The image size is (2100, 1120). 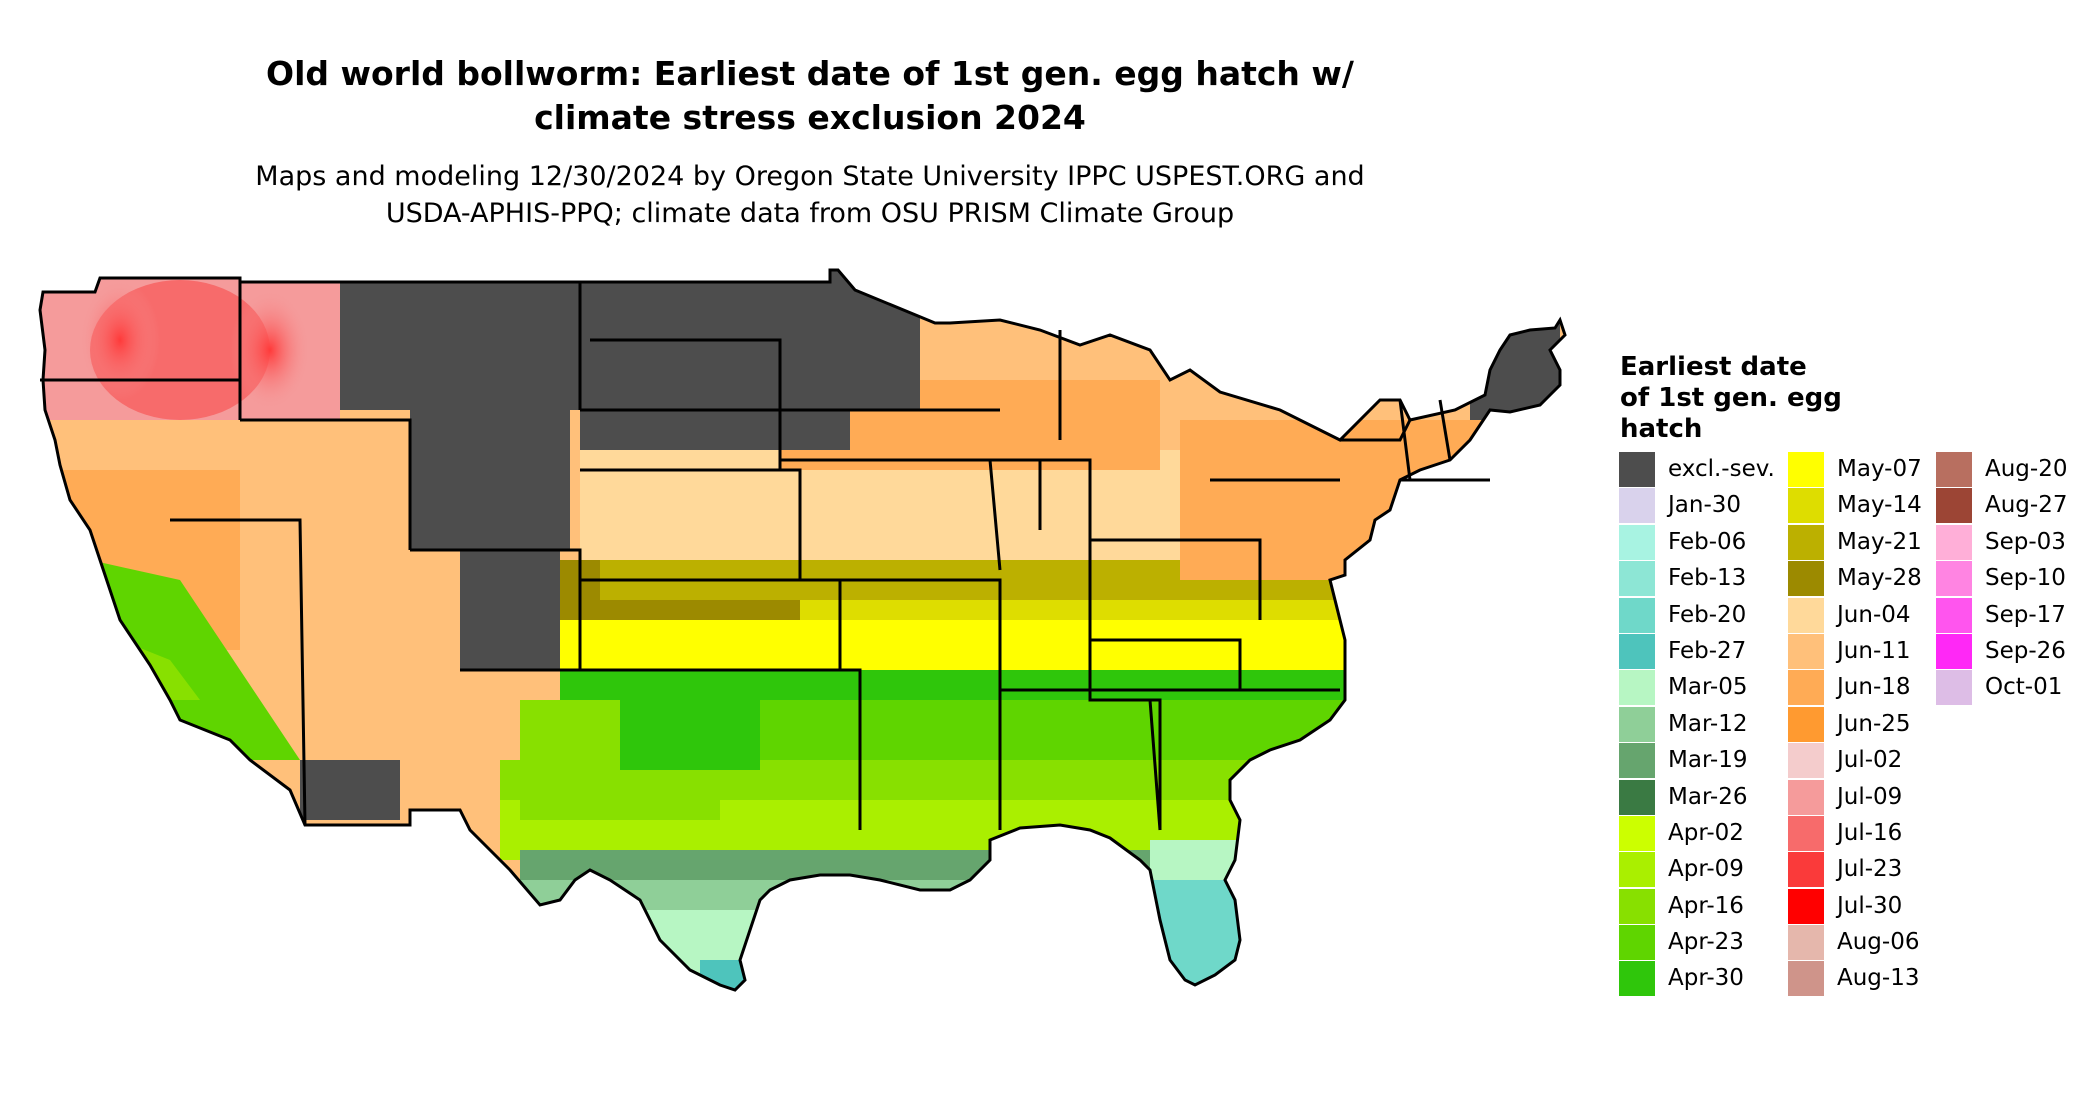 I want to click on legend-title-line-2: of 1st gen. egg, so click(x=1731, y=398).